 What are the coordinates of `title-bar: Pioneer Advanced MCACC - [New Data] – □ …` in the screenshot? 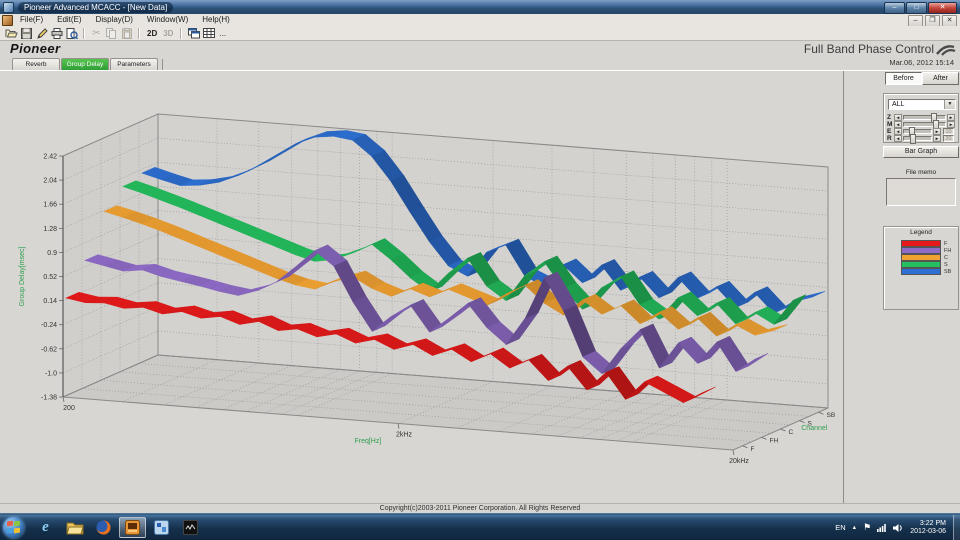 It's located at (480, 7).